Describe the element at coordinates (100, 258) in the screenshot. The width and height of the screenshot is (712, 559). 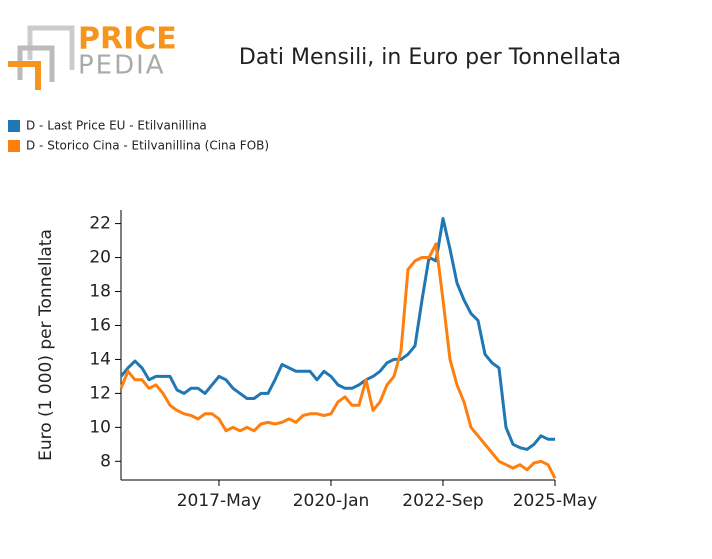
I see `y-tick-label: 20` at that location.